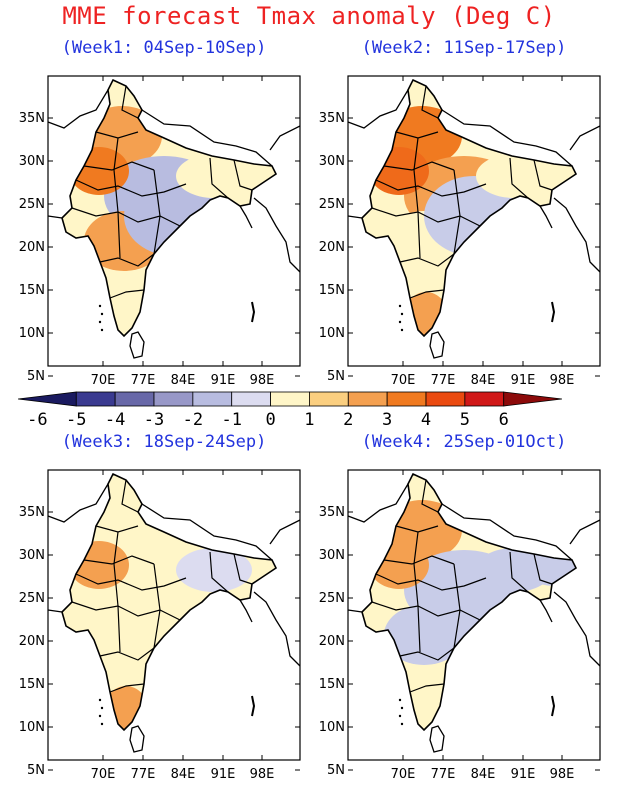  Describe the element at coordinates (437, 739) in the screenshot. I see `sri-lanka` at that location.